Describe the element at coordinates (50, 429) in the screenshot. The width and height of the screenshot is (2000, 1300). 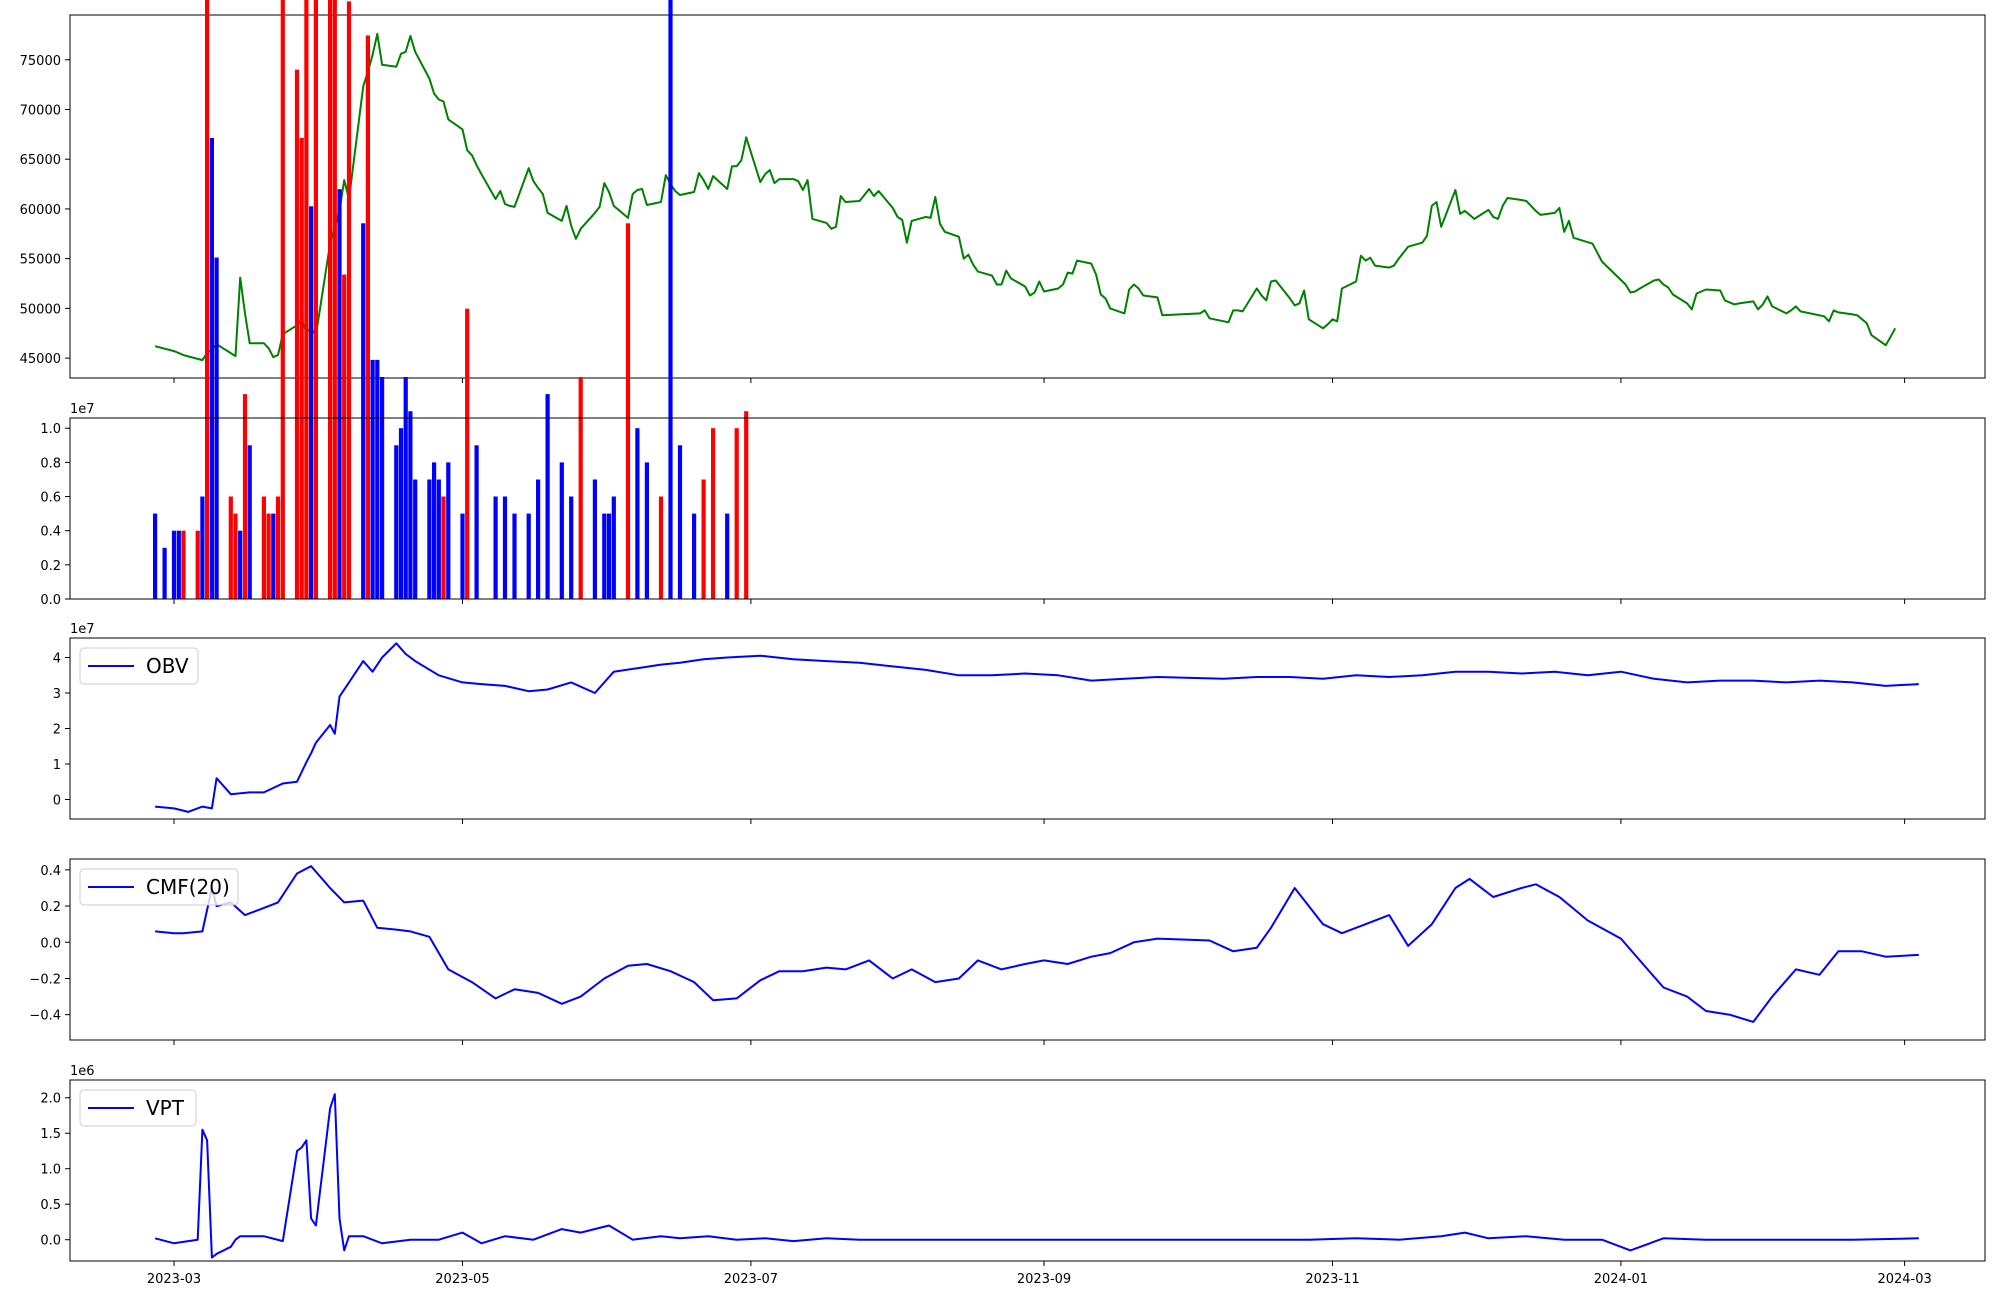
I see `volume-y-tick-label: 1.0` at that location.